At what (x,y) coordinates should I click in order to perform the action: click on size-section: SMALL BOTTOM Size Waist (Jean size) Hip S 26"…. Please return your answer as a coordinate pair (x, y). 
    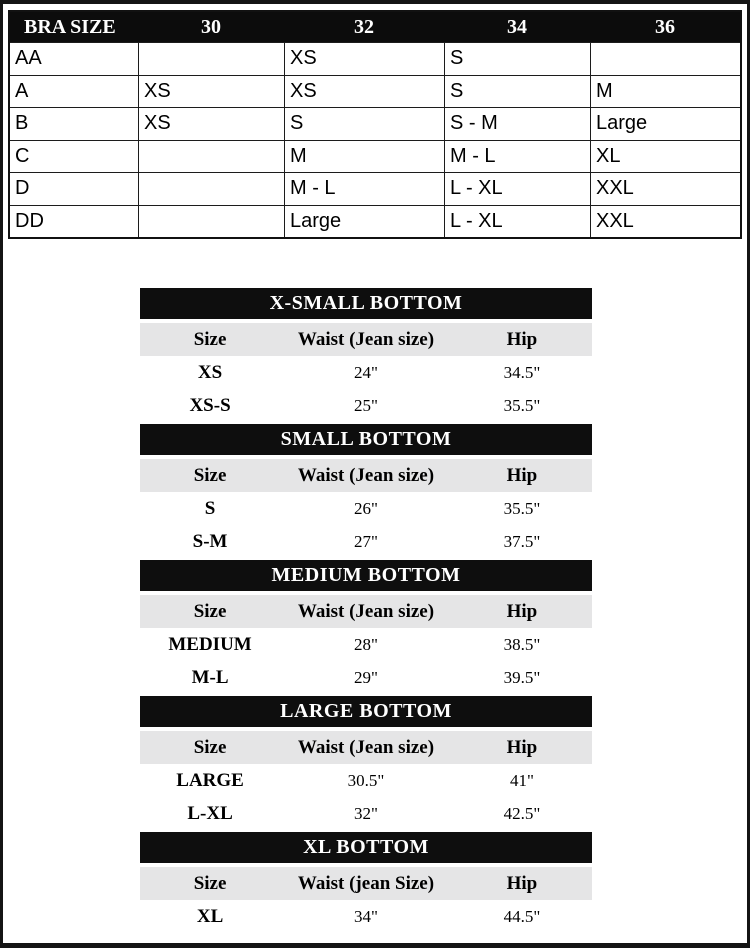
    Looking at the image, I should click on (366, 491).